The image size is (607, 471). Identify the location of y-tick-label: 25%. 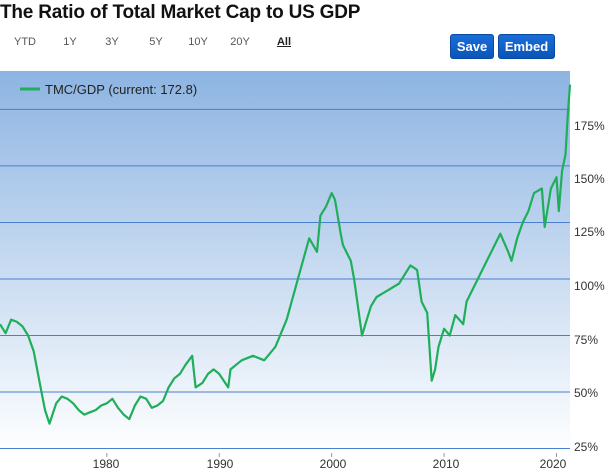
(586, 447).